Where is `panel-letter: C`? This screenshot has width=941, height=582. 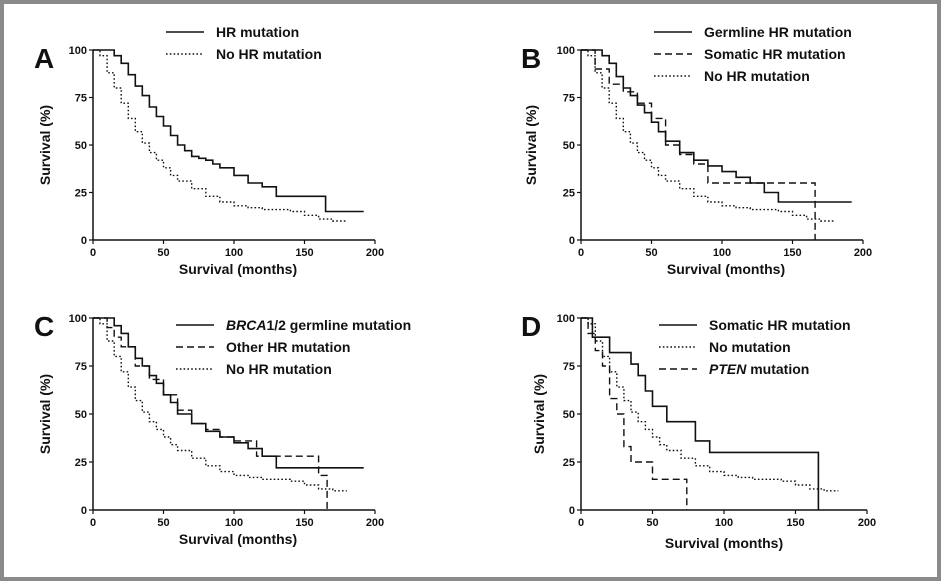 panel-letter: C is located at coordinates (44, 326).